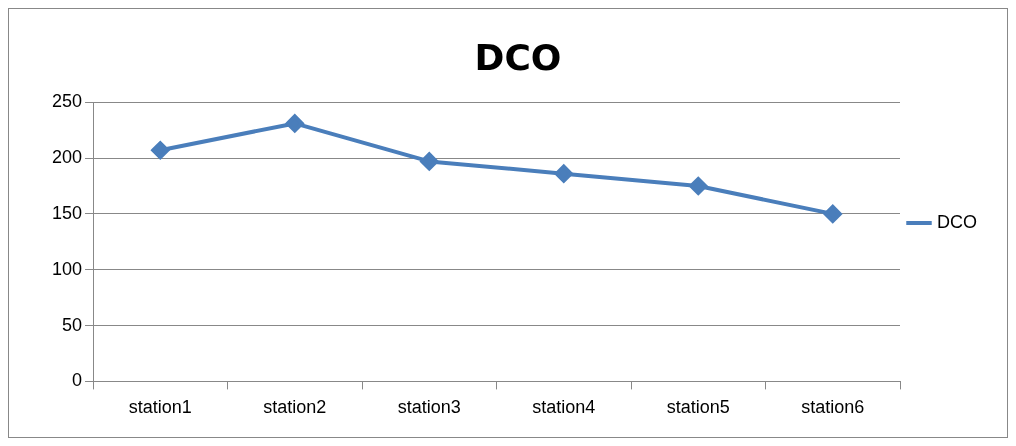 This screenshot has width=1016, height=446. Describe the element at coordinates (957, 221) in the screenshot. I see `legend-label: DCO` at that location.